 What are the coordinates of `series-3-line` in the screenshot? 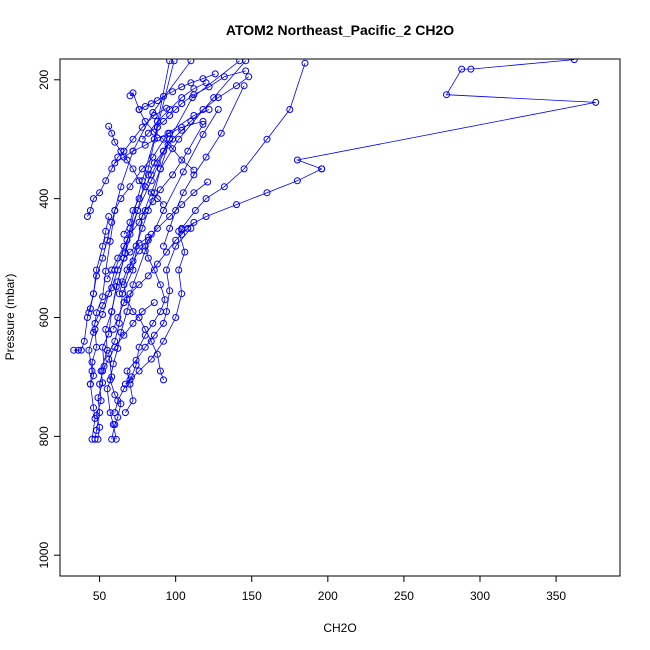 It's located at (135, 250).